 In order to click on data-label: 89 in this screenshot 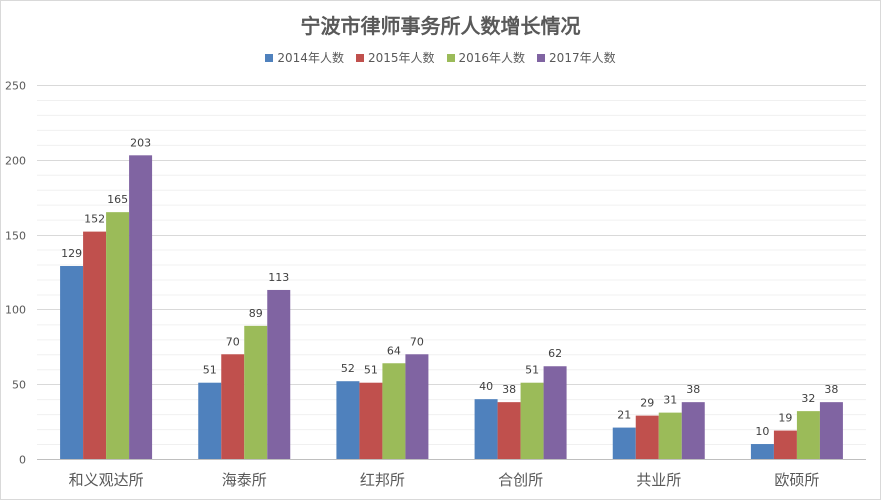, I will do `click(256, 313)`.